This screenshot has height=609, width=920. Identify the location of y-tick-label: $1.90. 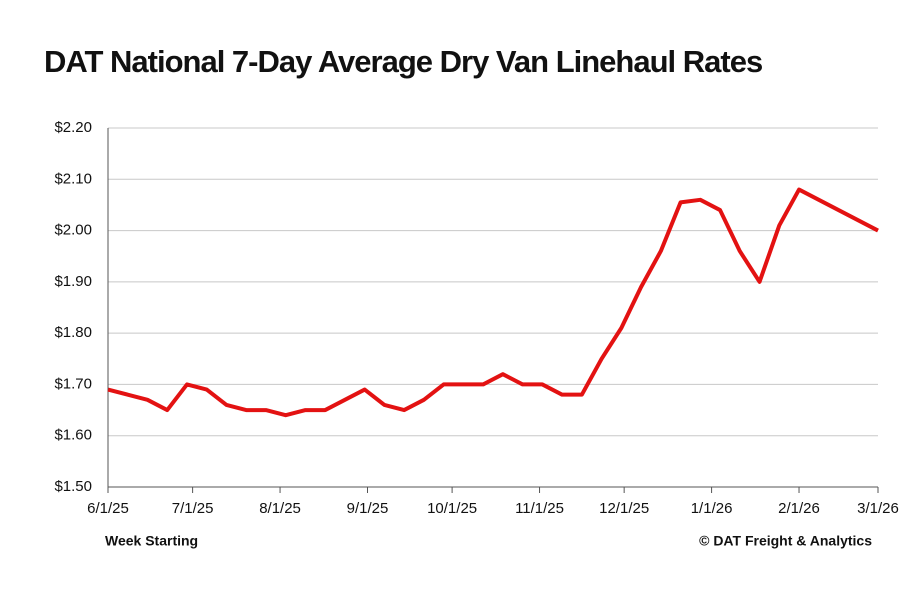
(73, 281).